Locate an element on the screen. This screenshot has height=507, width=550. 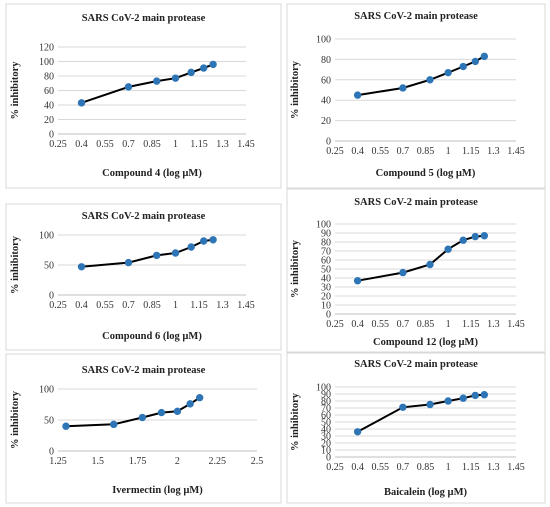
x-tick-label: 1.25 is located at coordinates (58, 461).